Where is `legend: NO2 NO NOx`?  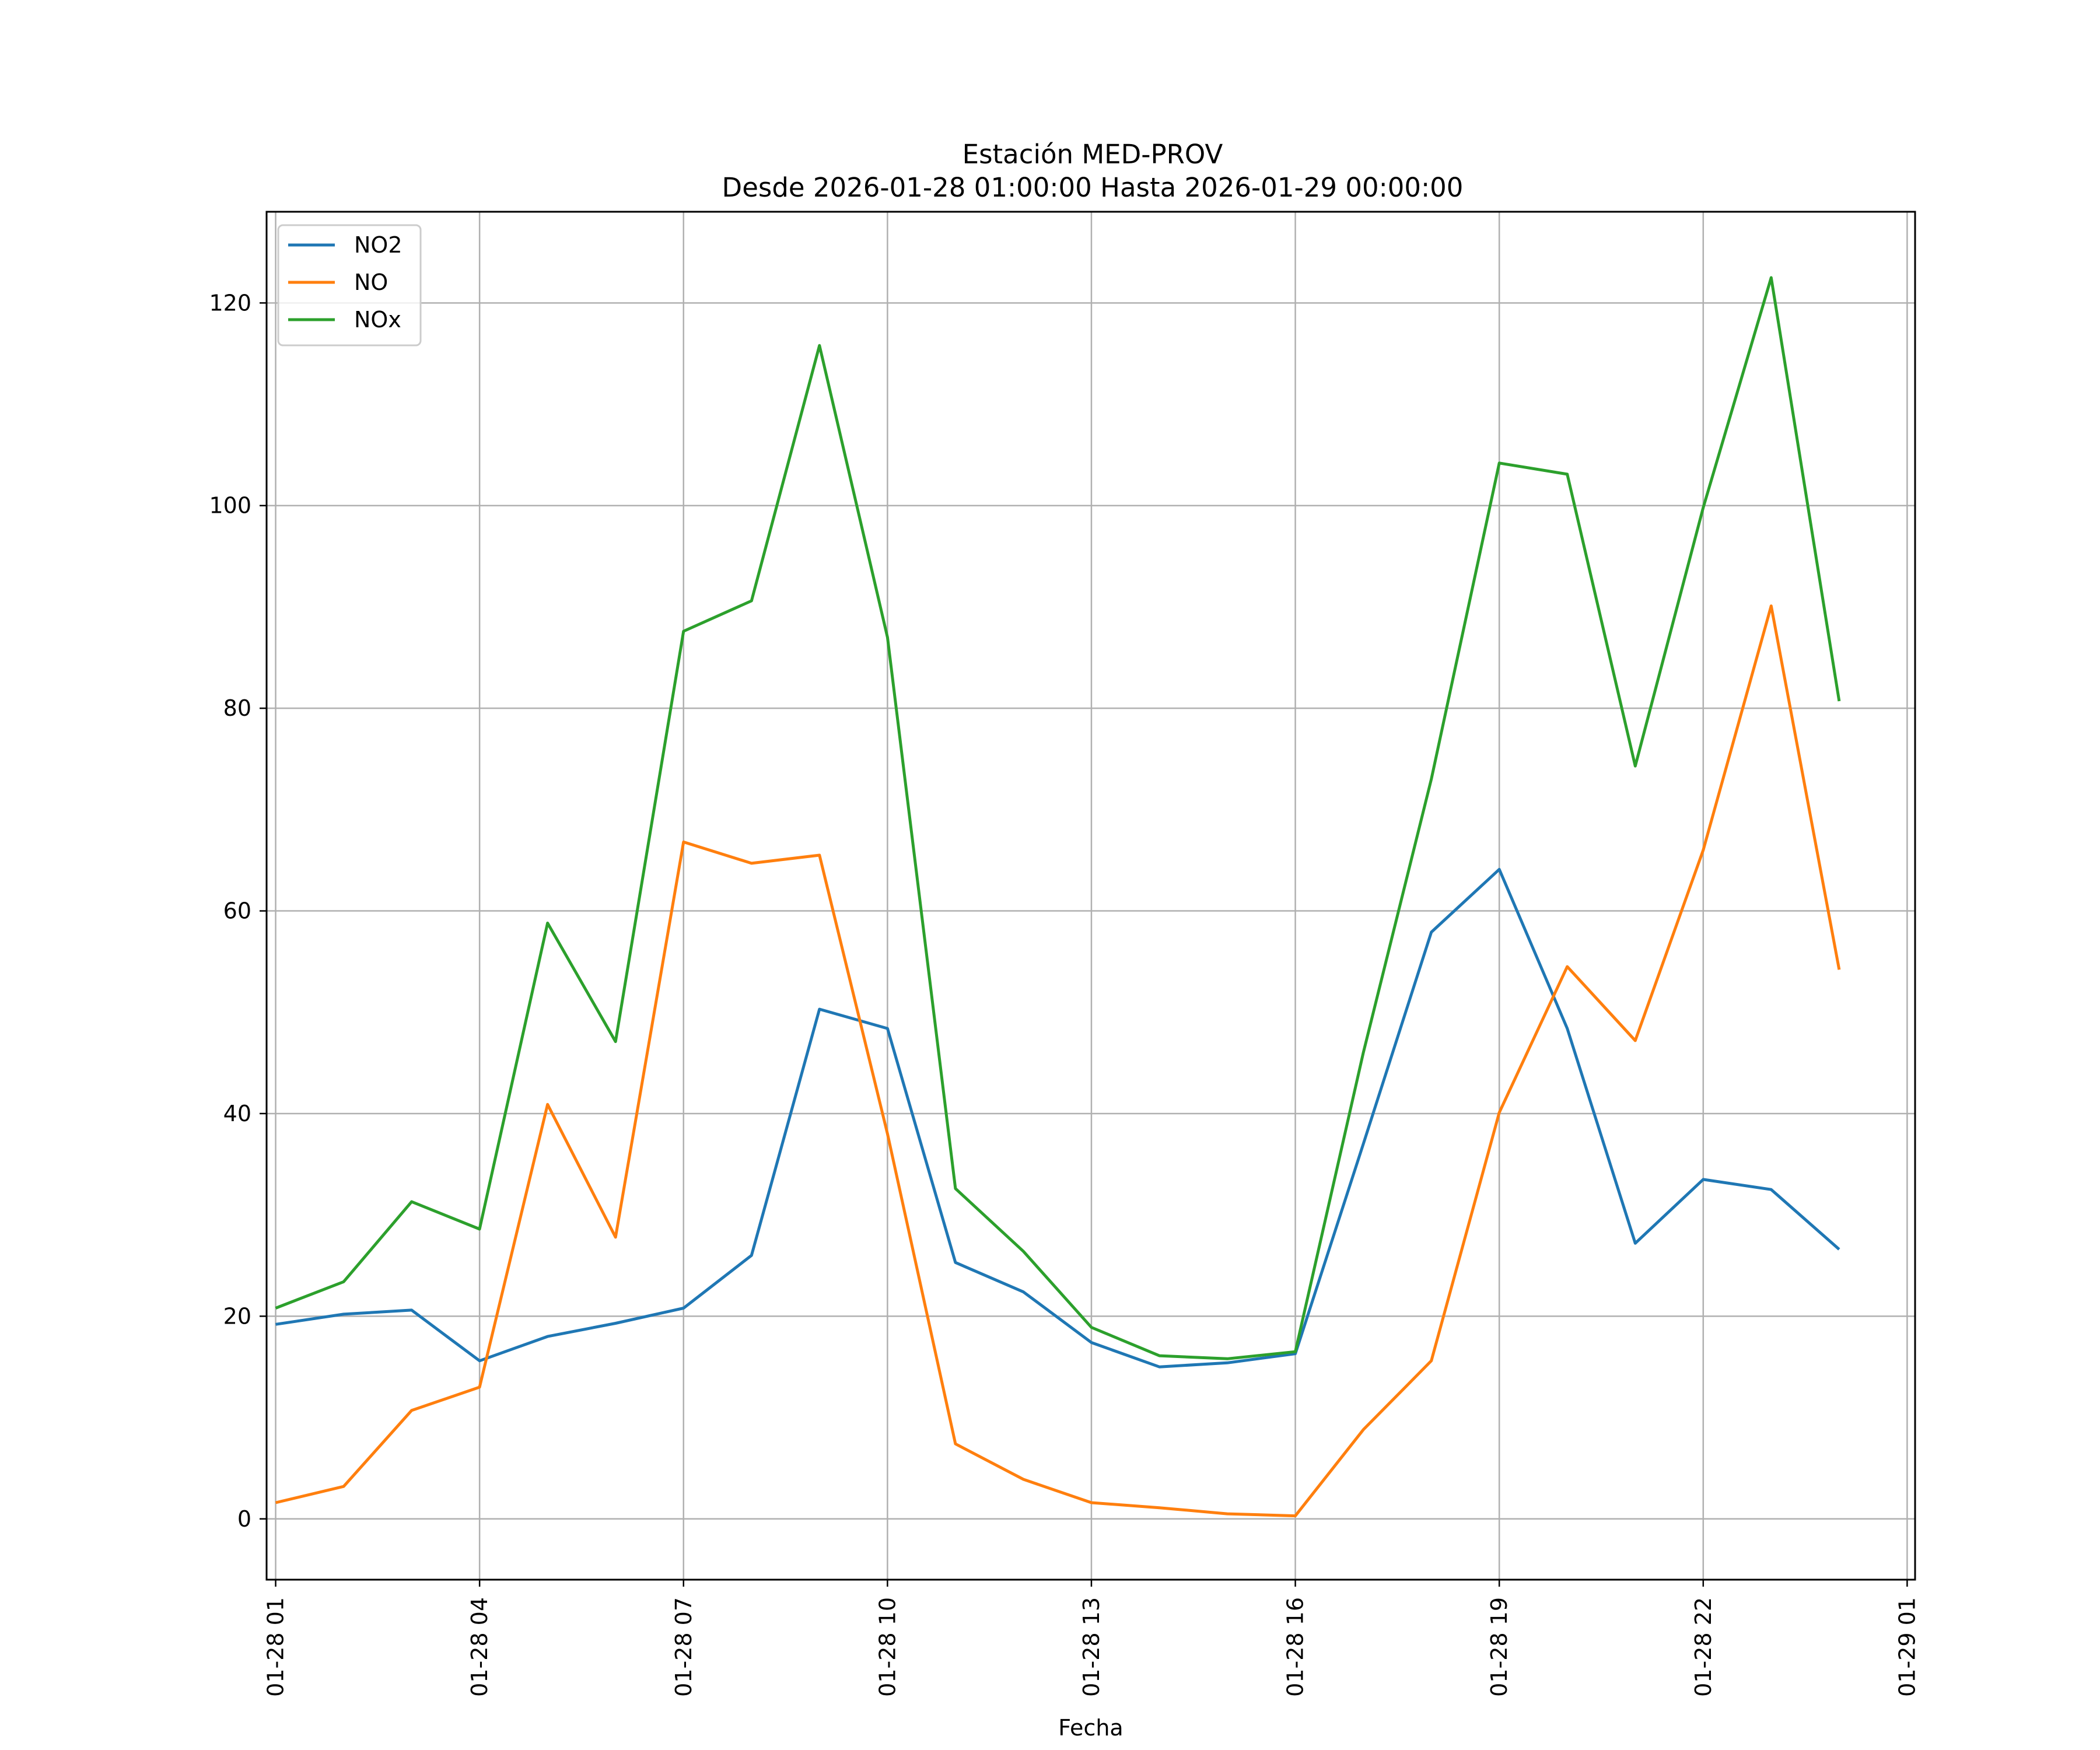
legend: NO2 NO NOx is located at coordinates (349, 285).